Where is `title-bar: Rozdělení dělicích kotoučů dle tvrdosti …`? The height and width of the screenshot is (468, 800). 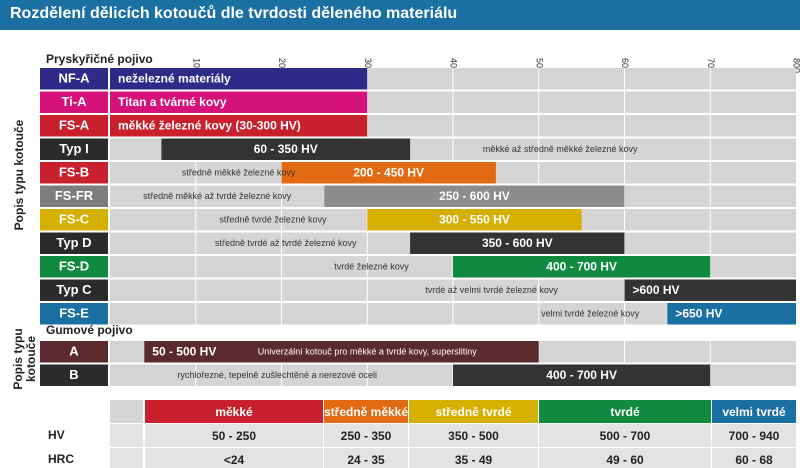
title-bar: Rozdělení dělicích kotoučů dle tvrdosti … is located at coordinates (400, 15).